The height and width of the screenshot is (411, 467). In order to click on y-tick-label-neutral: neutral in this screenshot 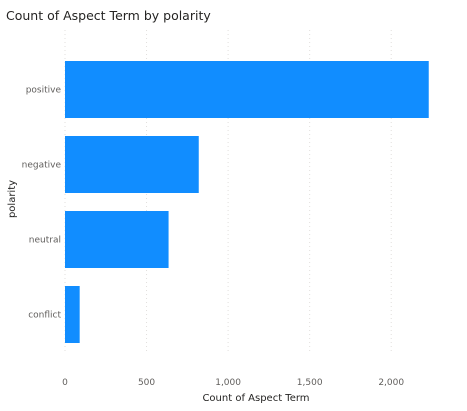, I will do `click(45, 241)`.